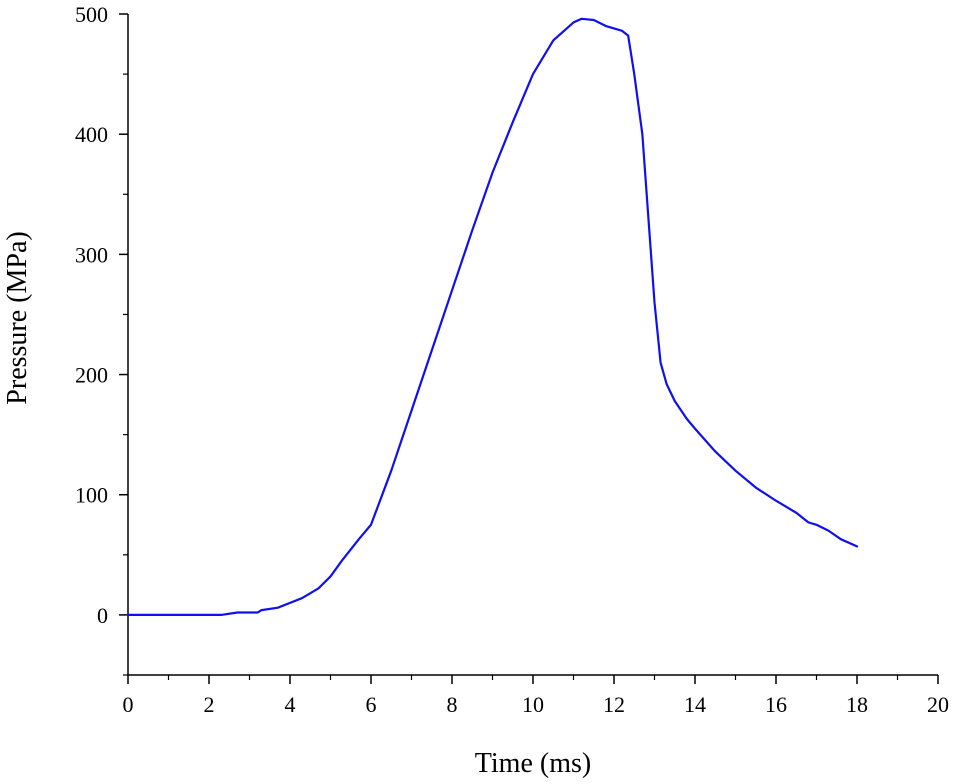 This screenshot has height=784, width=956. Describe the element at coordinates (614, 704) in the screenshot. I see `x-tick-label: 12` at that location.